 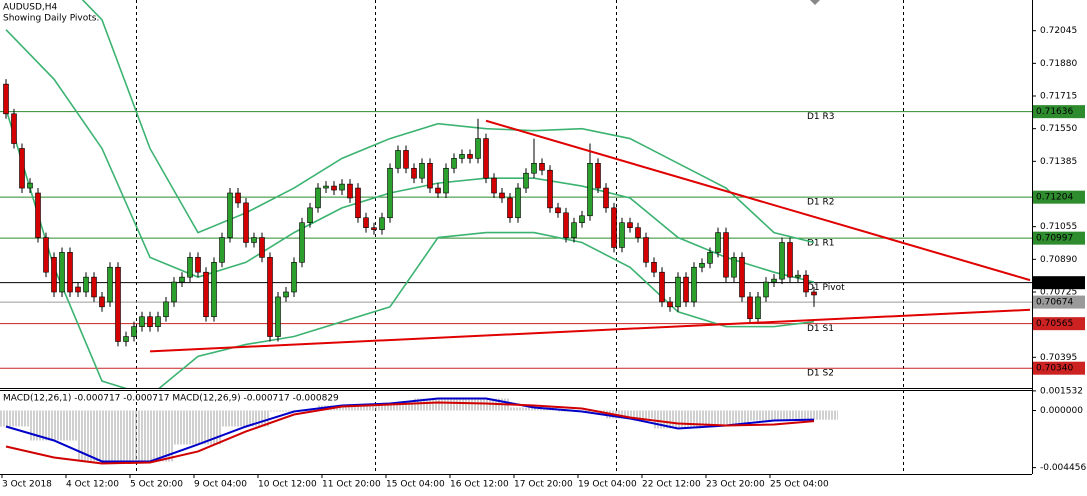 I want to click on y-tick-label: 0.000000, so click(x=1061, y=411).